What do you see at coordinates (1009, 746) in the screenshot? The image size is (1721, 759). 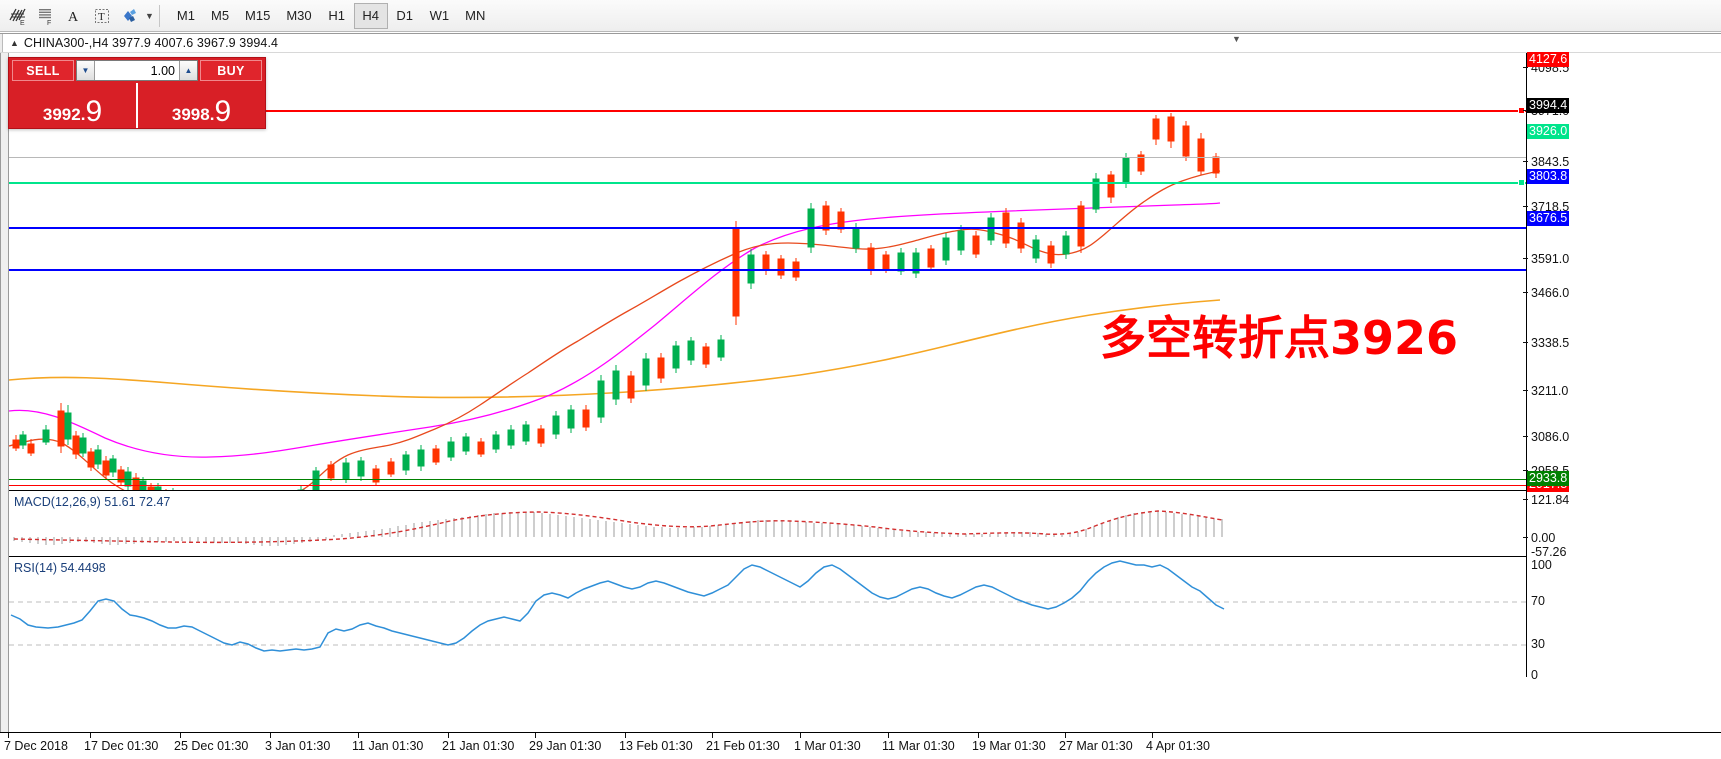 I see `time-label-11: 19 Mar 01:30` at bounding box center [1009, 746].